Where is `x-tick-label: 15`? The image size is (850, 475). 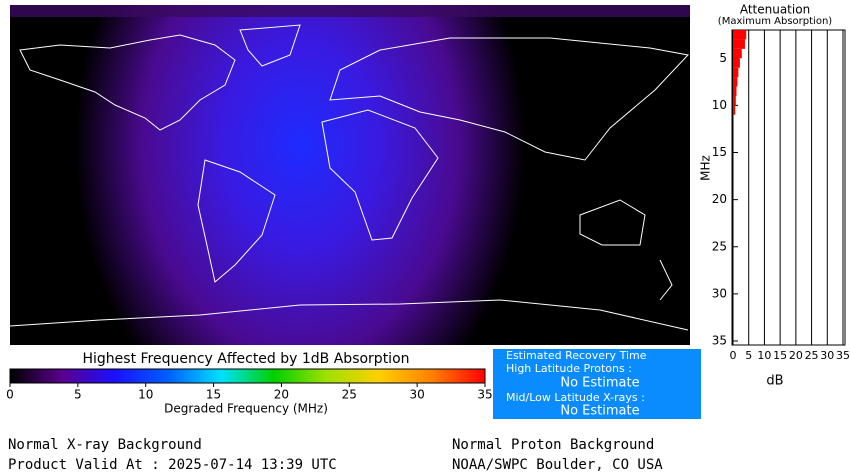 x-tick-label: 15 is located at coordinates (780, 355).